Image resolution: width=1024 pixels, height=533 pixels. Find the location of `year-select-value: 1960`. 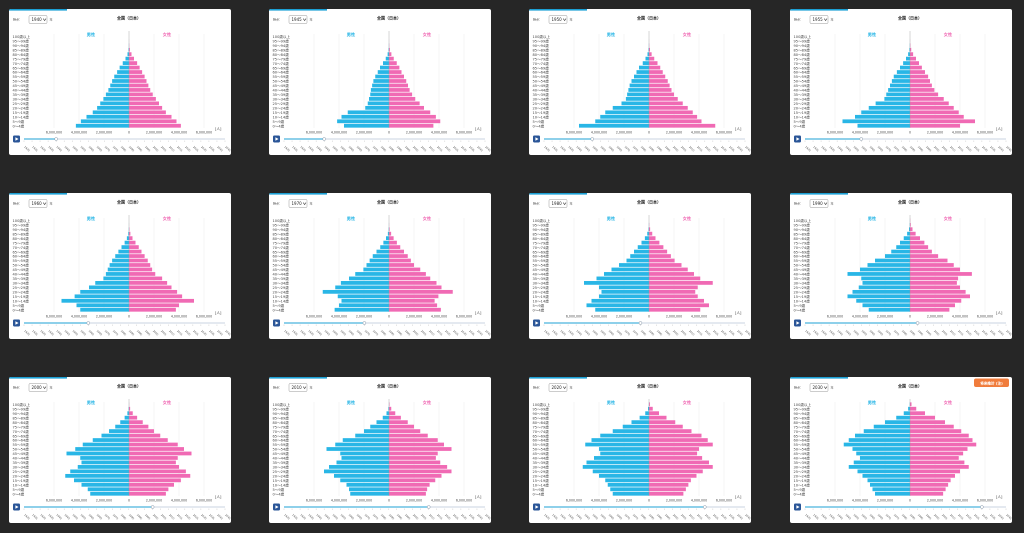

year-select-value: 1960 is located at coordinates (37, 203).